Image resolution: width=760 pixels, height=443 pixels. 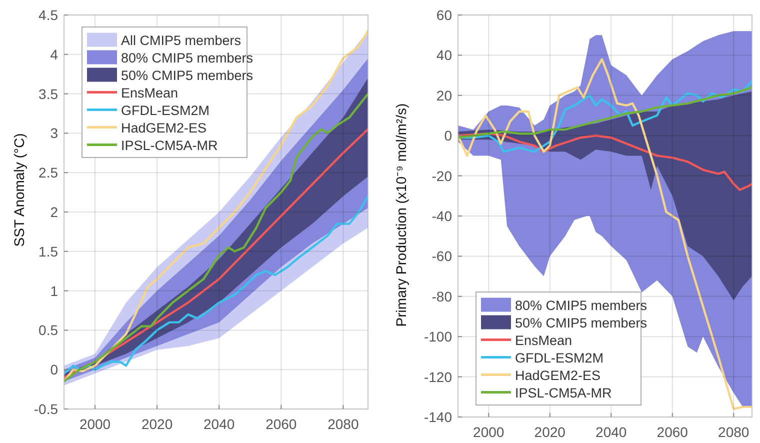 What do you see at coordinates (444, 95) in the screenshot?
I see `y-tick-label: 20` at bounding box center [444, 95].